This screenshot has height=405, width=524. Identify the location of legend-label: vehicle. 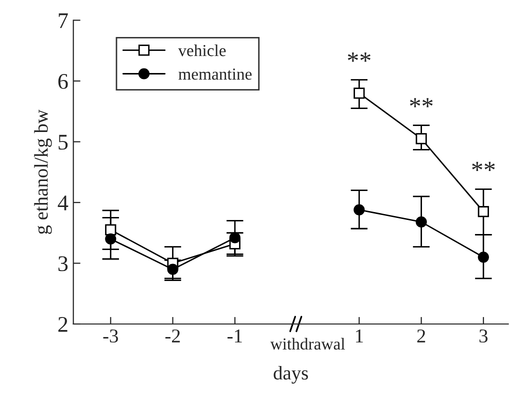
(202, 50).